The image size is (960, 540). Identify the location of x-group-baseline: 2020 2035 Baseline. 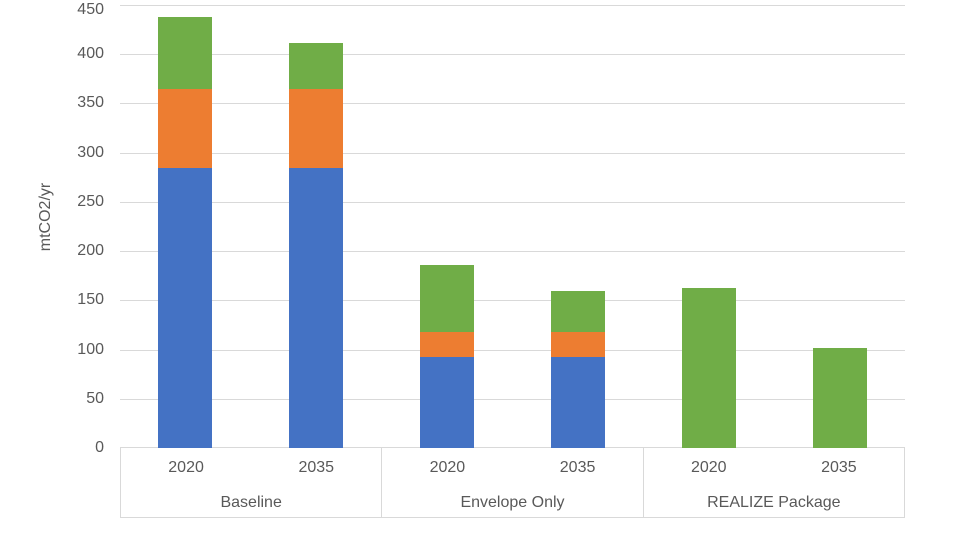
(252, 482).